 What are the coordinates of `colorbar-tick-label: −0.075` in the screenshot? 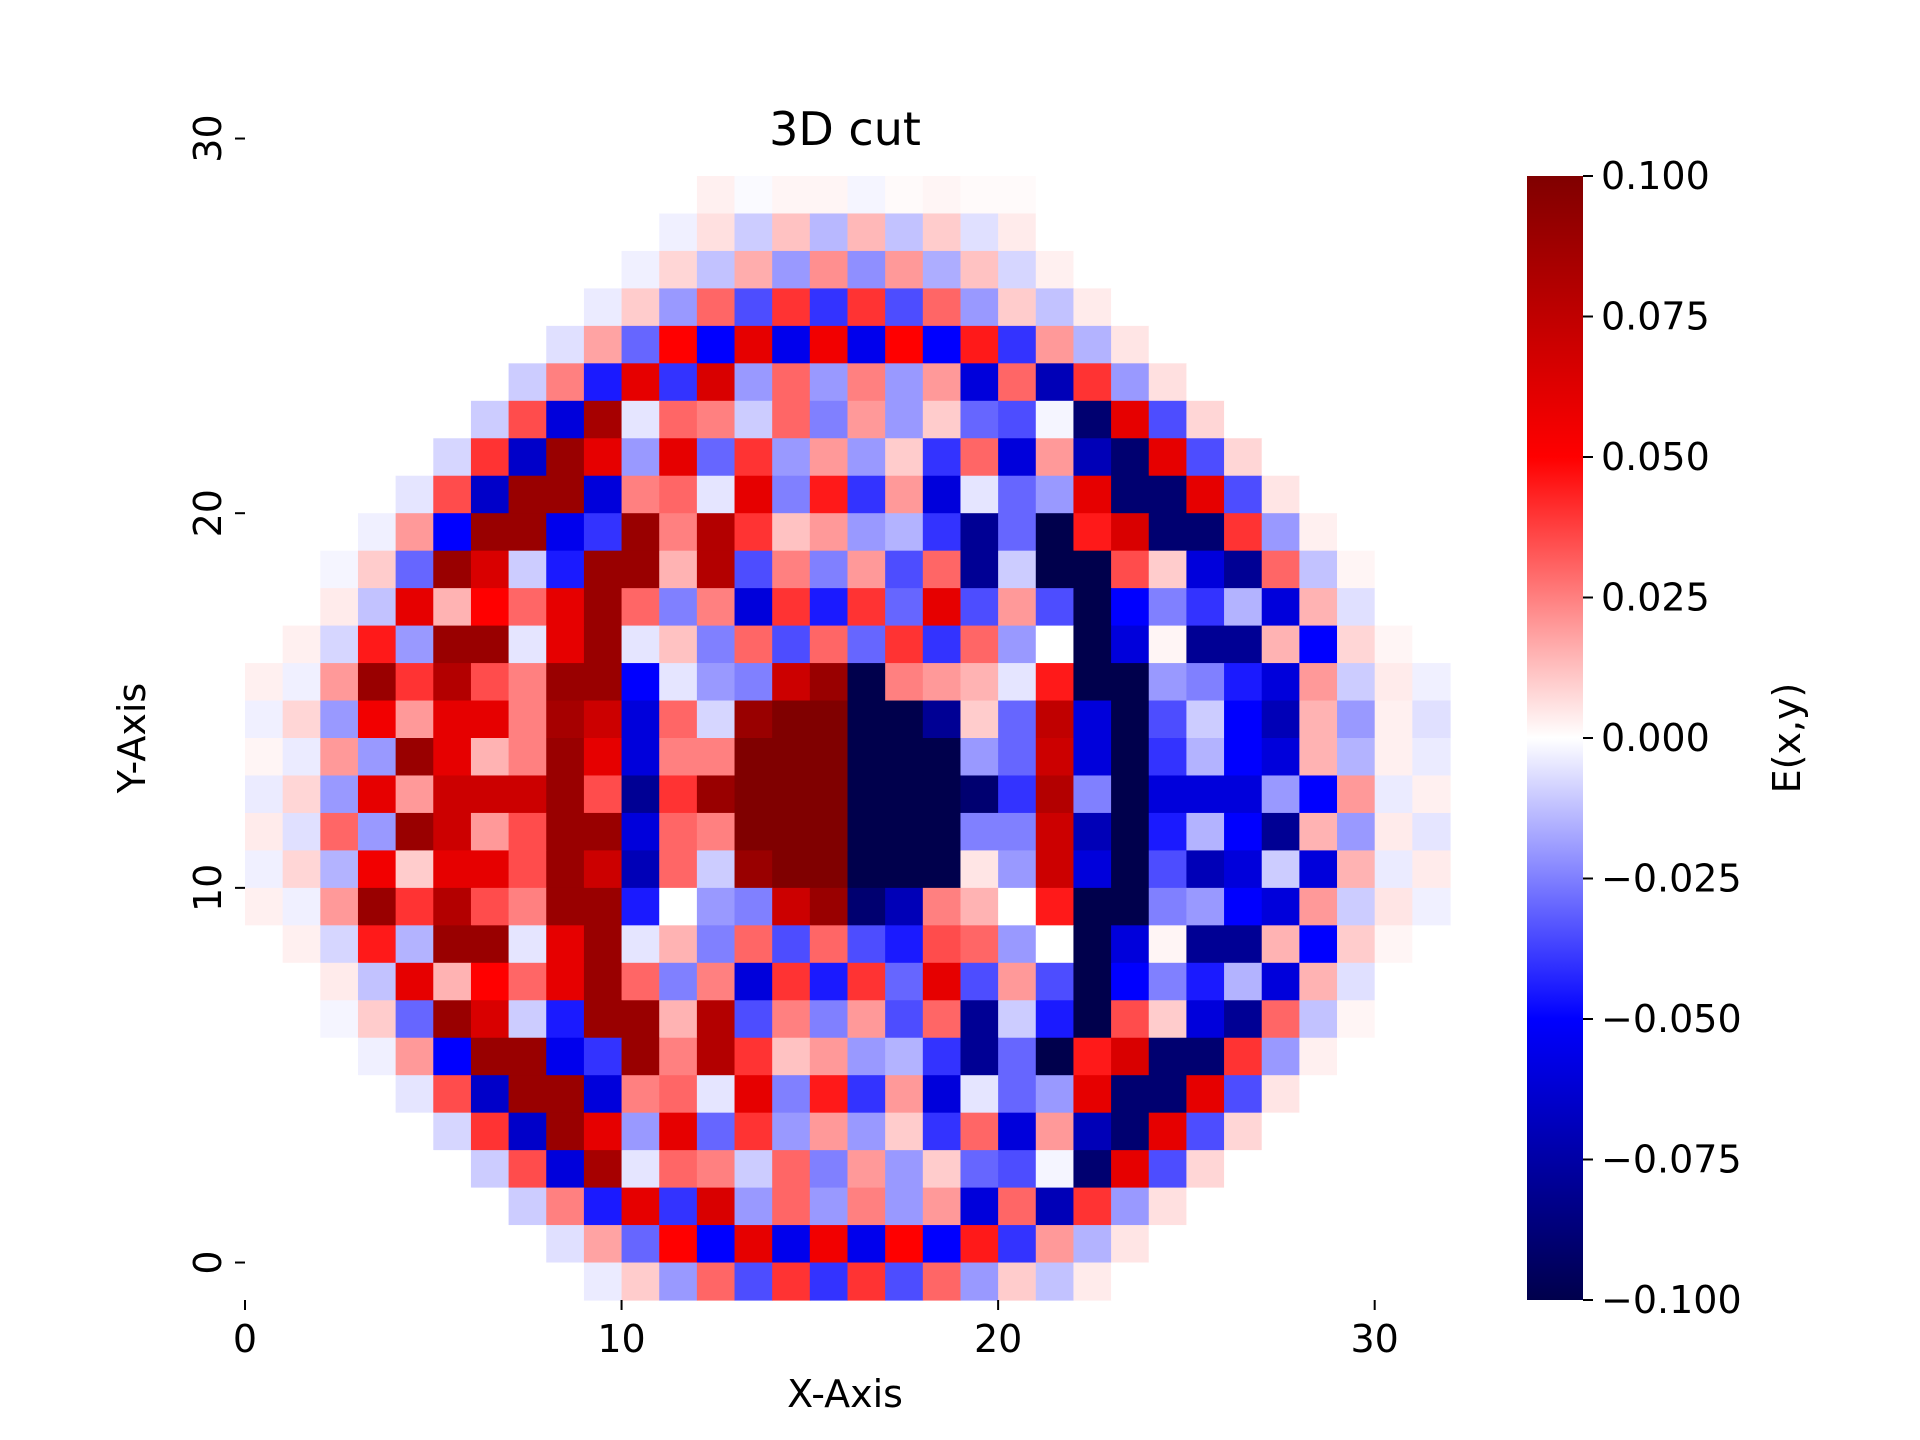 It's located at (1671, 1160).